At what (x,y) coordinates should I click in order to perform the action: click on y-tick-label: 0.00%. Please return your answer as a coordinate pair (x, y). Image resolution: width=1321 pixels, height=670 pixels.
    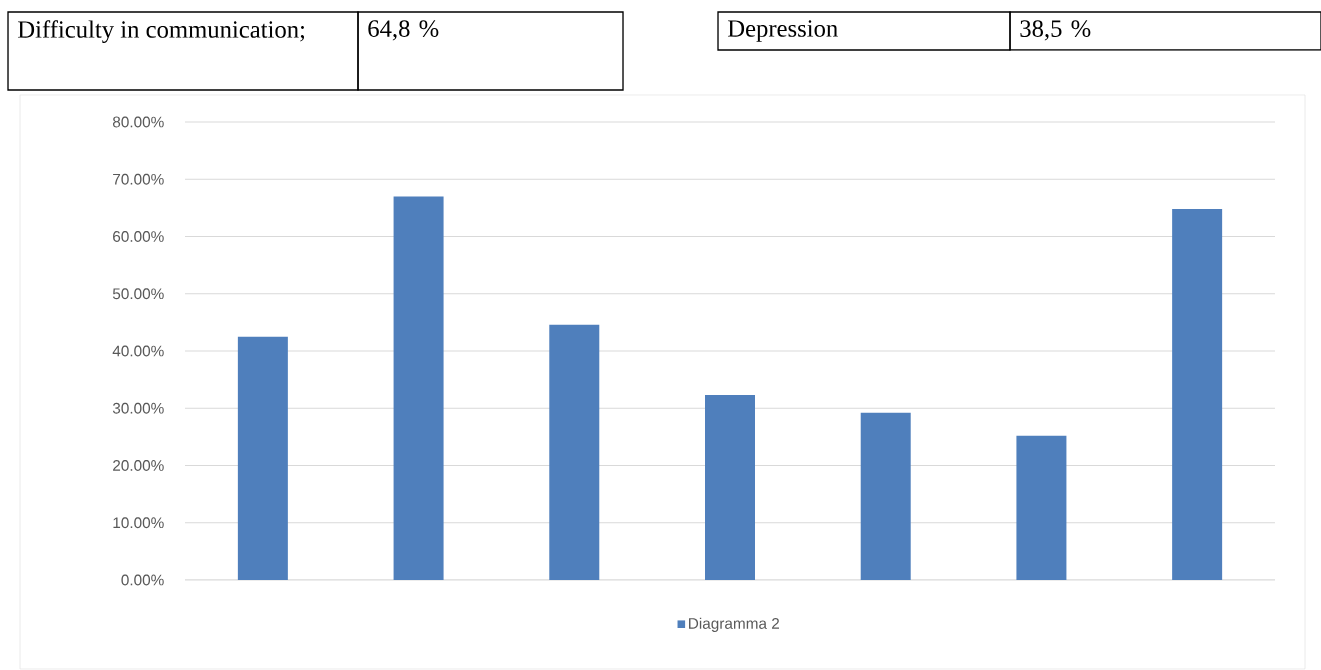
    Looking at the image, I should click on (142, 580).